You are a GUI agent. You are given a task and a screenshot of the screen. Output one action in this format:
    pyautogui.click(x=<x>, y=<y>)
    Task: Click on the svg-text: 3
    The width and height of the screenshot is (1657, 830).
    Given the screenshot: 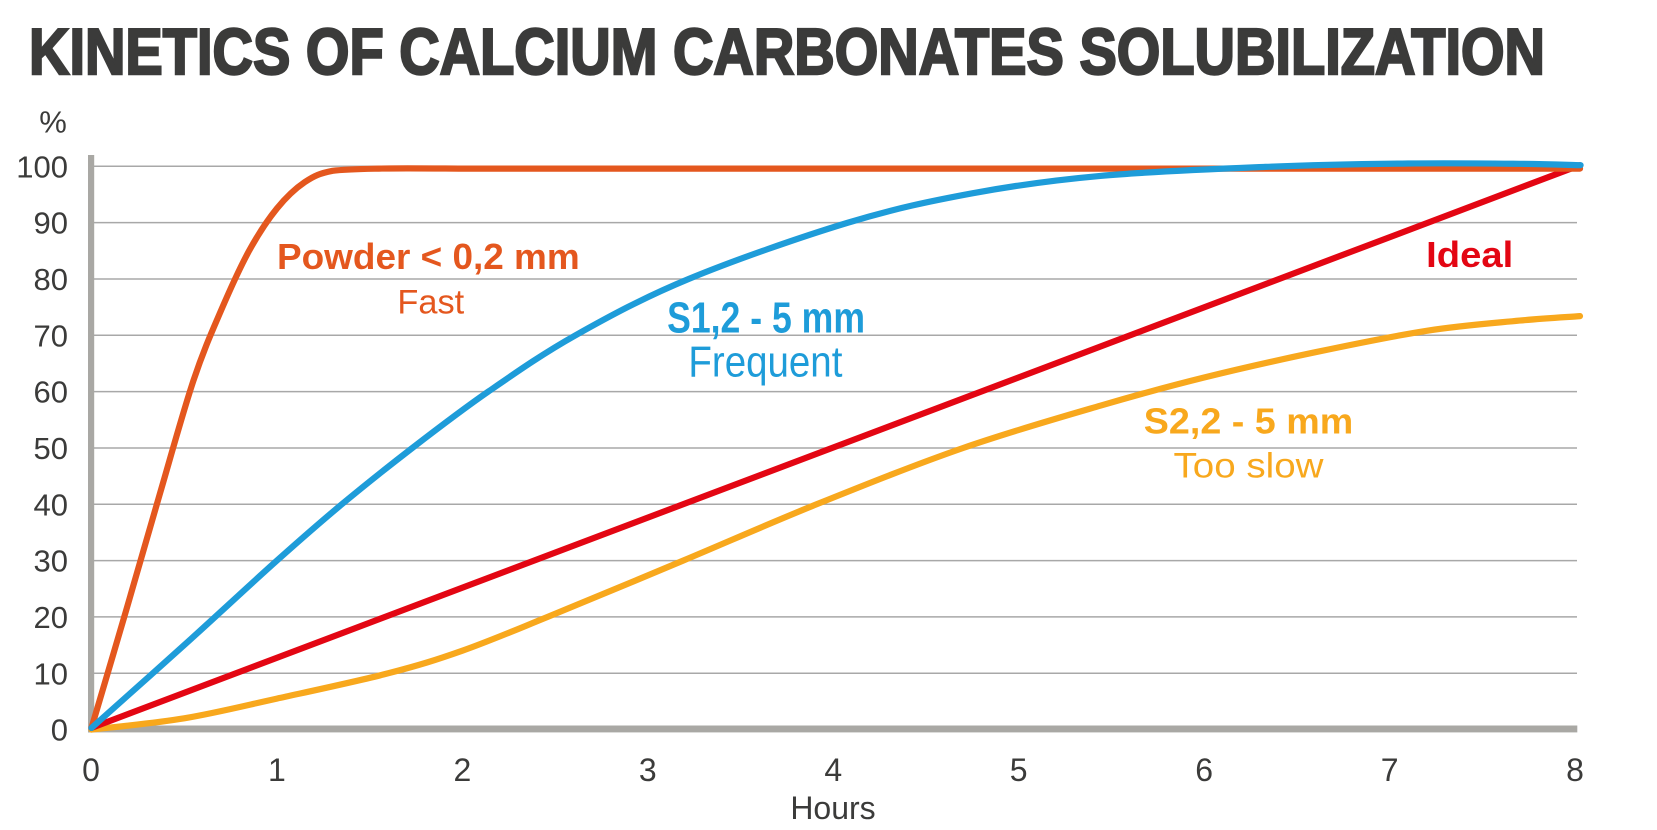 What is the action you would take?
    pyautogui.click(x=648, y=770)
    